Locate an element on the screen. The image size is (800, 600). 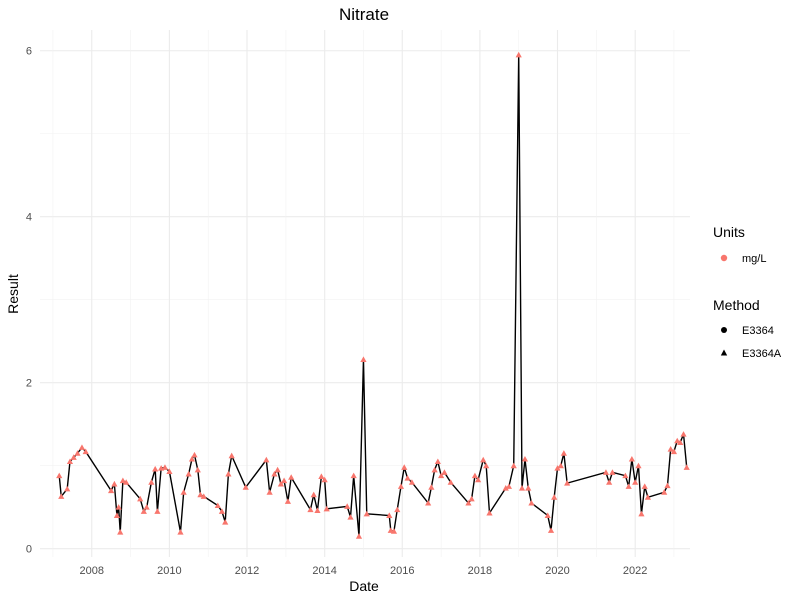
y-tick-label: 0 is located at coordinates (29, 550).